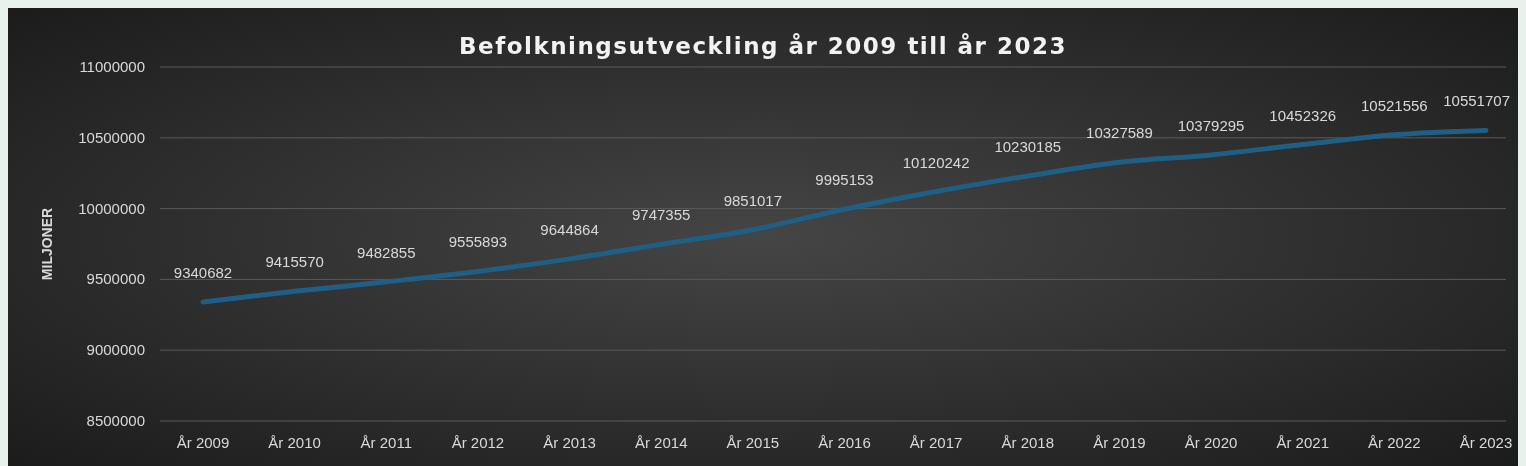  Describe the element at coordinates (661, 442) in the screenshot. I see `x-tick-label: År 2014` at that location.